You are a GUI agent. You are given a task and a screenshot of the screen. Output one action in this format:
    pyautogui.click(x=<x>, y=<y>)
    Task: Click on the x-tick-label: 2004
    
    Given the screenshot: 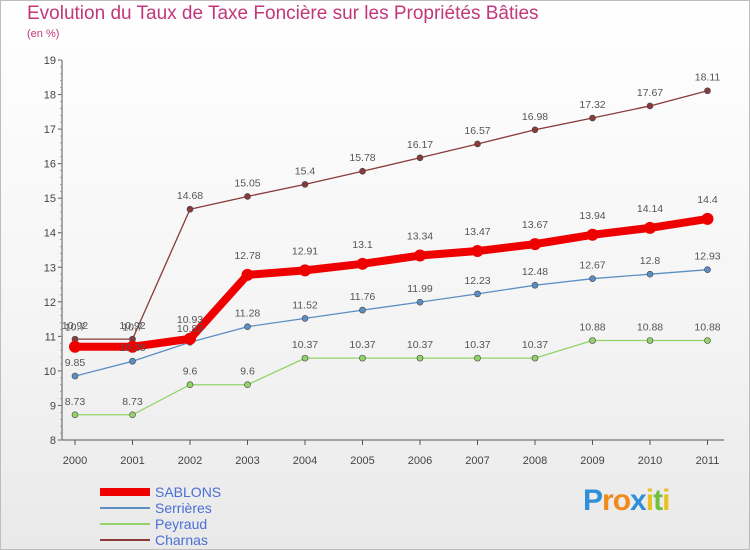 What is the action you would take?
    pyautogui.click(x=305, y=461)
    